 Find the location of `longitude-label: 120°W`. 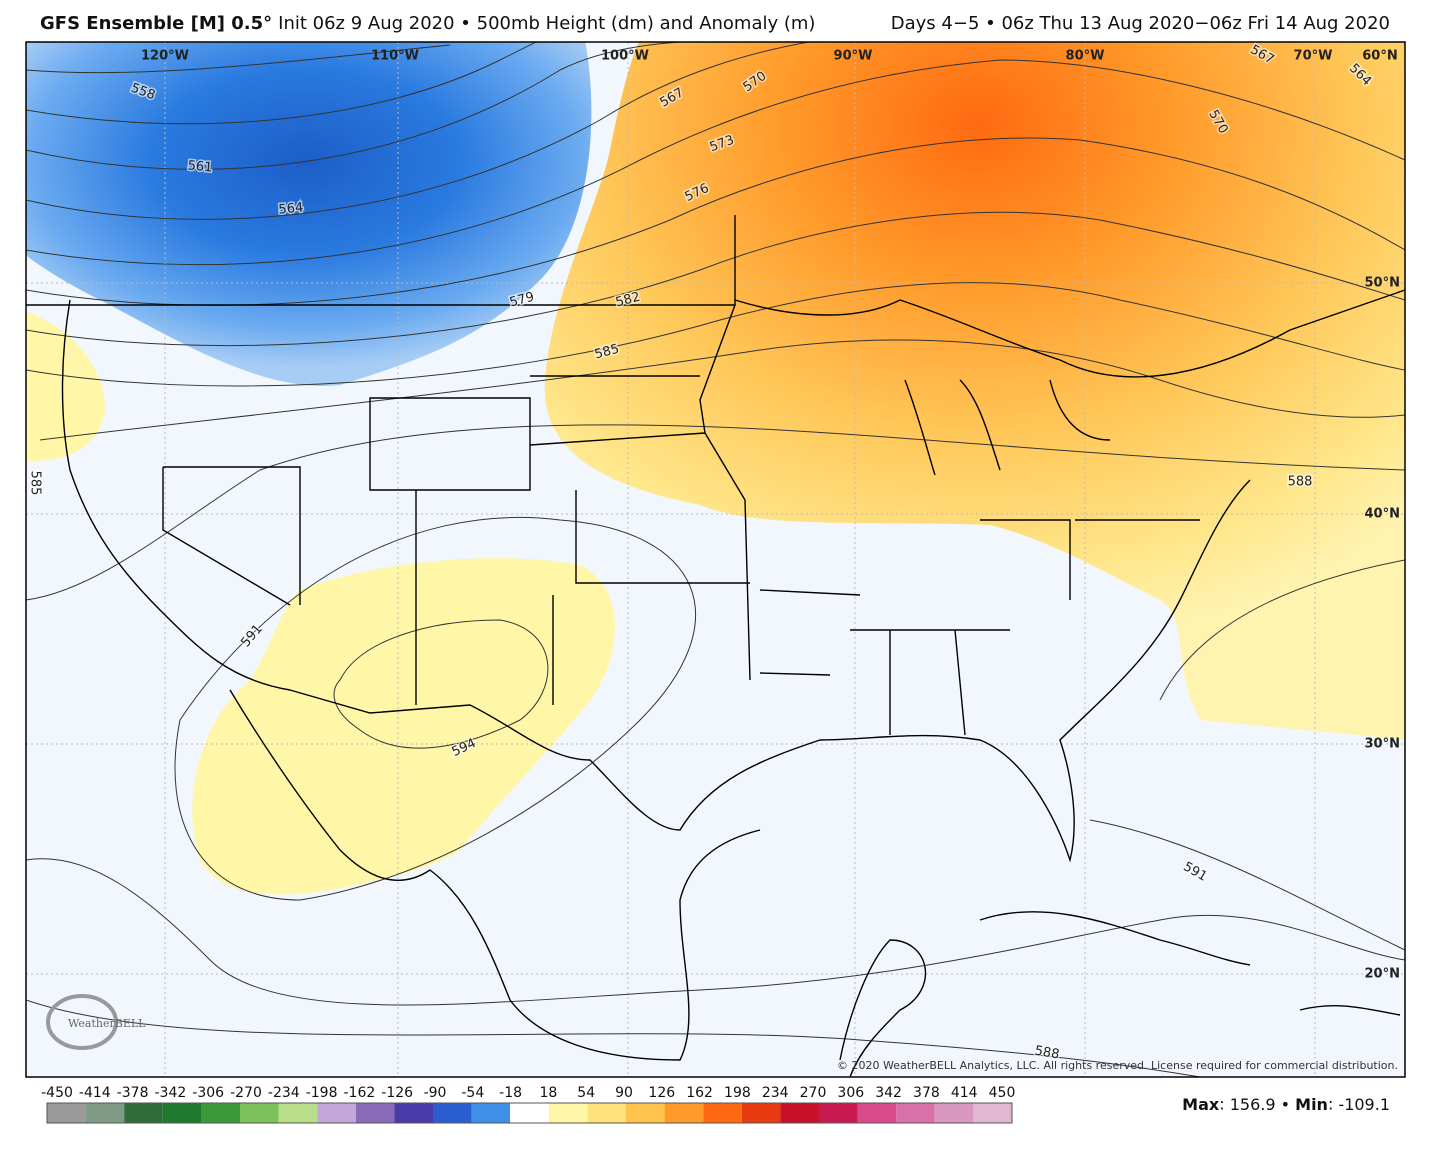

longitude-label: 120°W is located at coordinates (165, 56).